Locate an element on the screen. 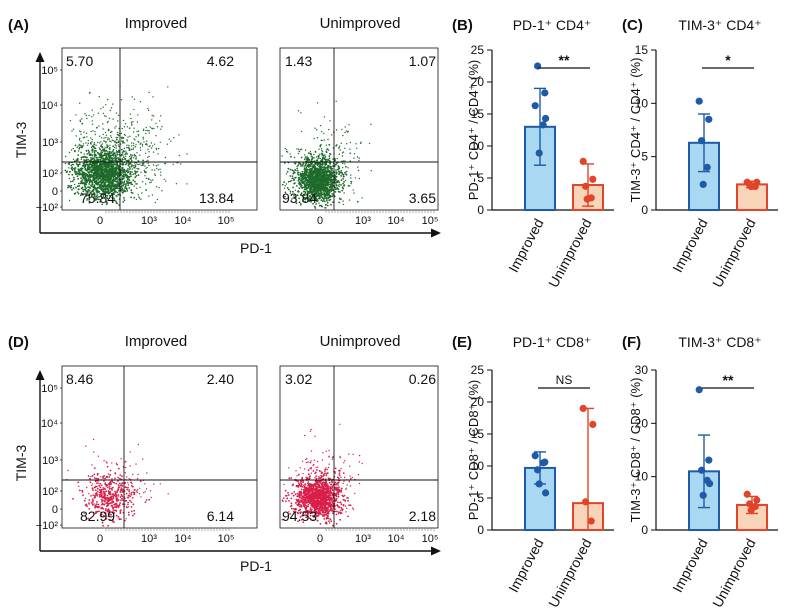  flow-frame-cd8-improved is located at coordinates (159, 447).